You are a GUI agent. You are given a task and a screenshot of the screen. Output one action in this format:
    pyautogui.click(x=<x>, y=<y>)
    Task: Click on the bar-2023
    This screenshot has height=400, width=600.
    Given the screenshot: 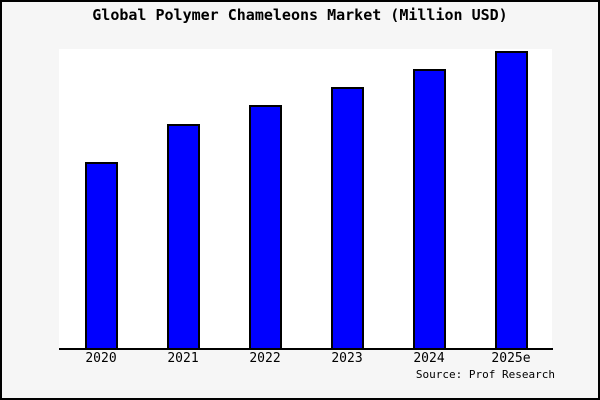 What is the action you would take?
    pyautogui.click(x=347, y=217)
    